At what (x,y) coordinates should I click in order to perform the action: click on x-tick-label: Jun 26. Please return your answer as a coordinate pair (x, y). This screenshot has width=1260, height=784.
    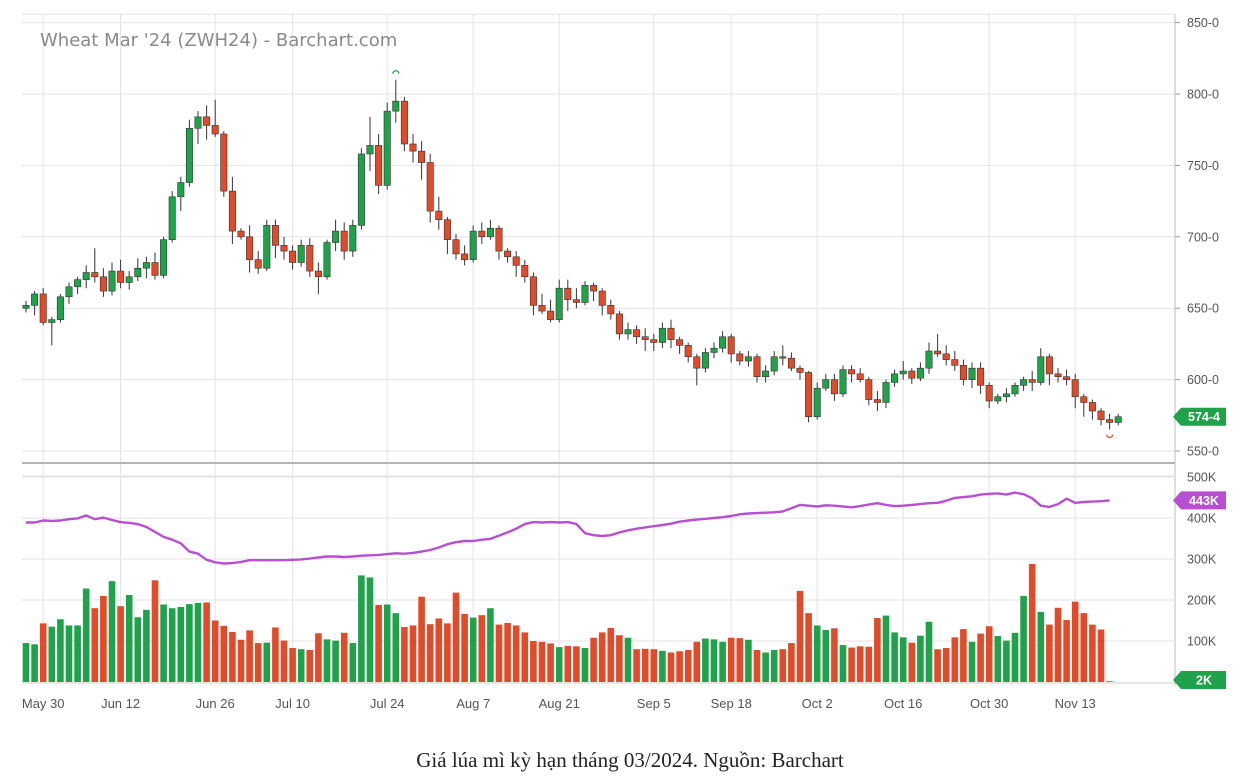
    Looking at the image, I should click on (215, 703).